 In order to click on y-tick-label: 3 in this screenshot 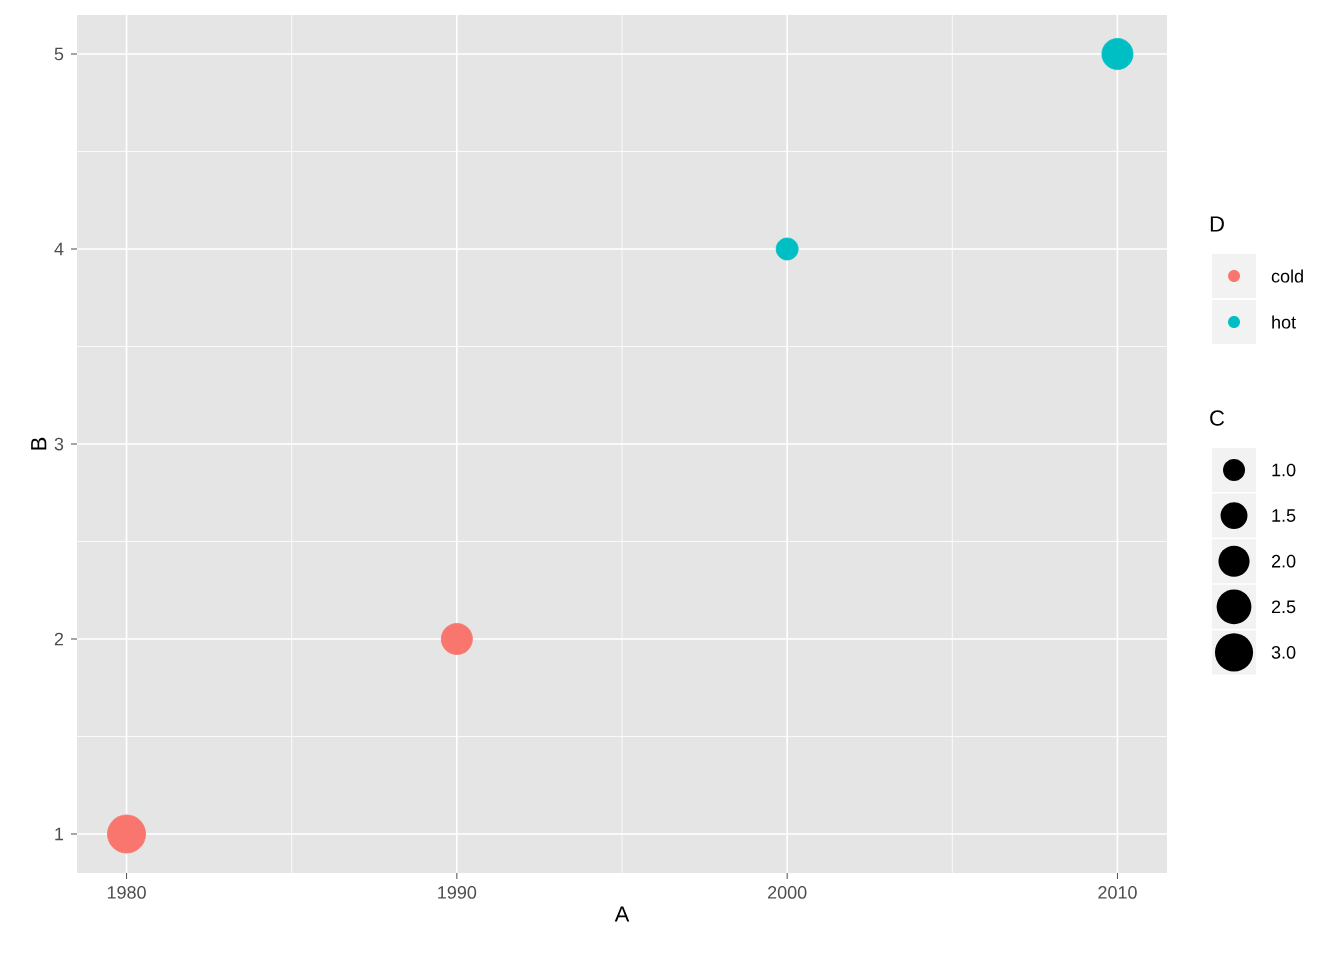, I will do `click(59, 444)`.